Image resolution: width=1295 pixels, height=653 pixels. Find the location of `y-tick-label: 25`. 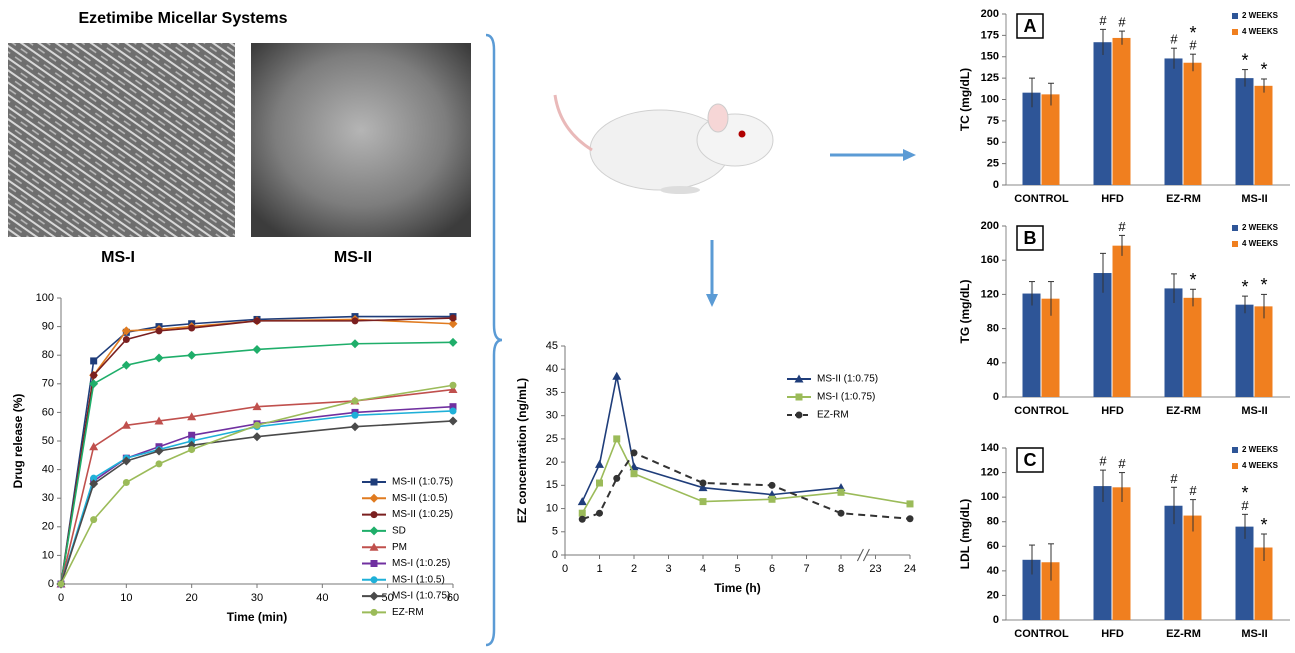

y-tick-label: 25 is located at coordinates (552, 439).